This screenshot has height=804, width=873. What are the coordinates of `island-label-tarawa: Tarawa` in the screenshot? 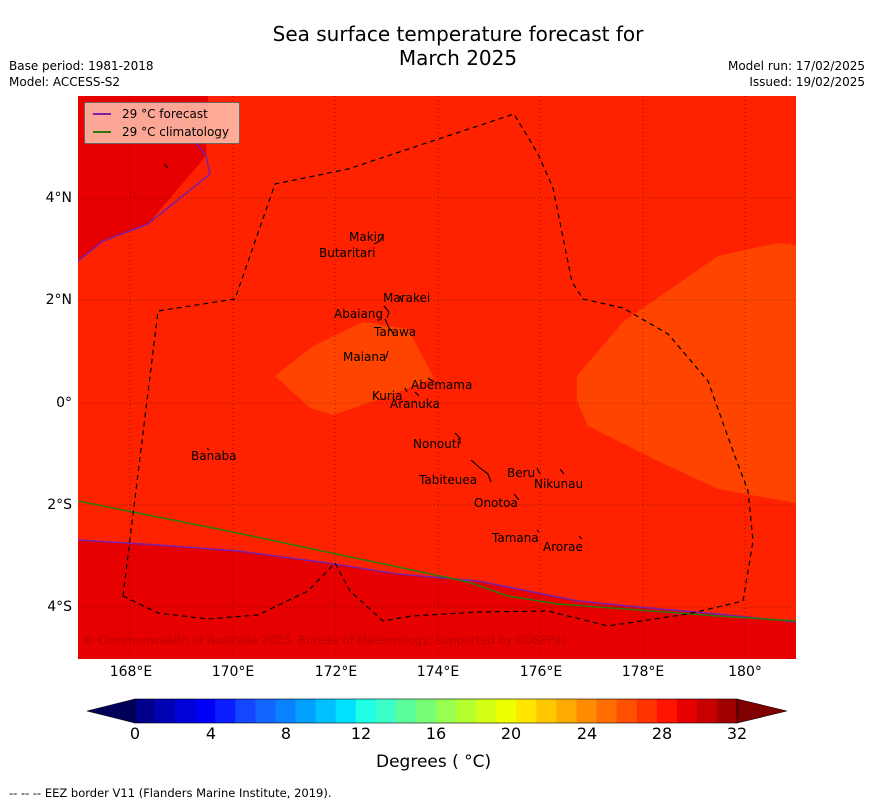 It's located at (394, 332).